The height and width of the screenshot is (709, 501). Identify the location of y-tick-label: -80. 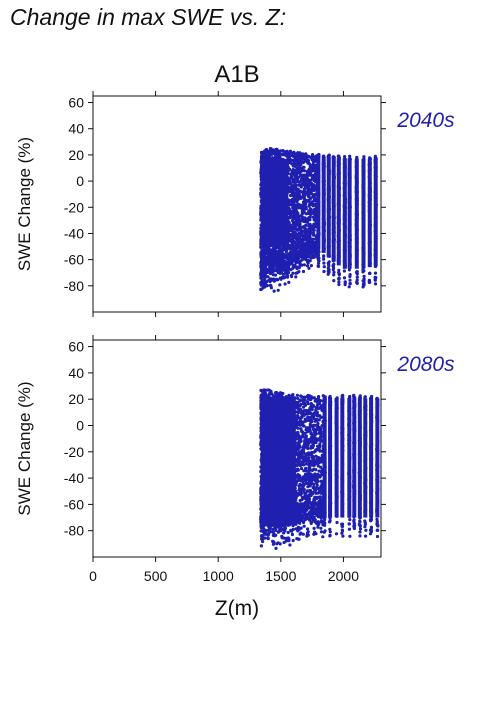
(74, 286).